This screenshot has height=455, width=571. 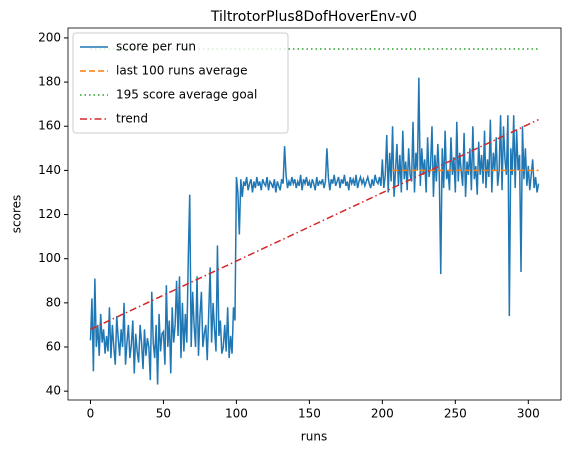 What do you see at coordinates (313, 17) in the screenshot?
I see `chart-title: TiltrotorPlus8DofHoverEnv-v0` at bounding box center [313, 17].